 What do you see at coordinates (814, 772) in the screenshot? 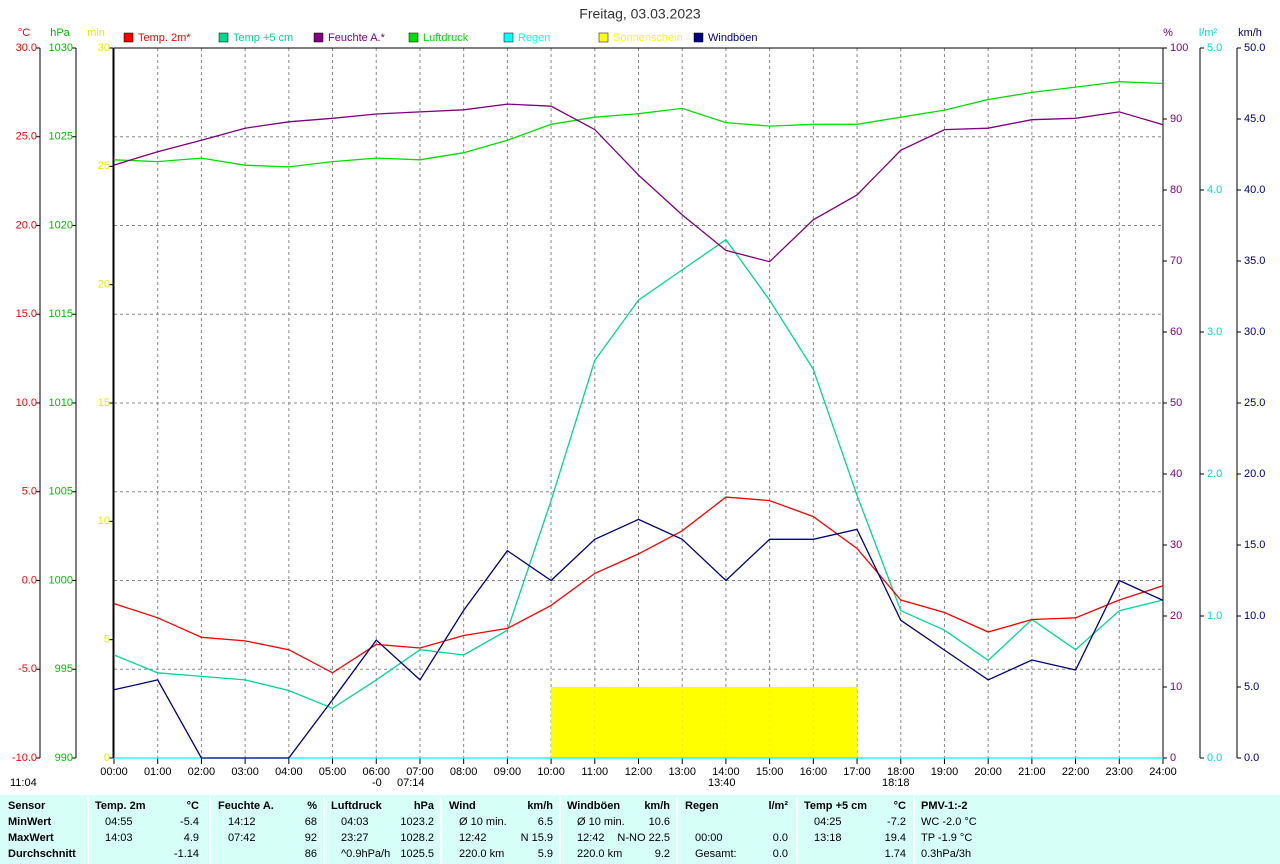
I see `x-tick-label: 16:00` at bounding box center [814, 772].